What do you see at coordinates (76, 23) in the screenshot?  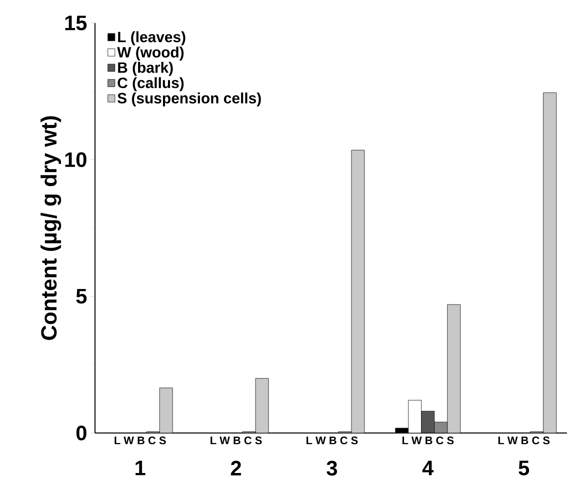 I see `y-tick-label: 15` at bounding box center [76, 23].